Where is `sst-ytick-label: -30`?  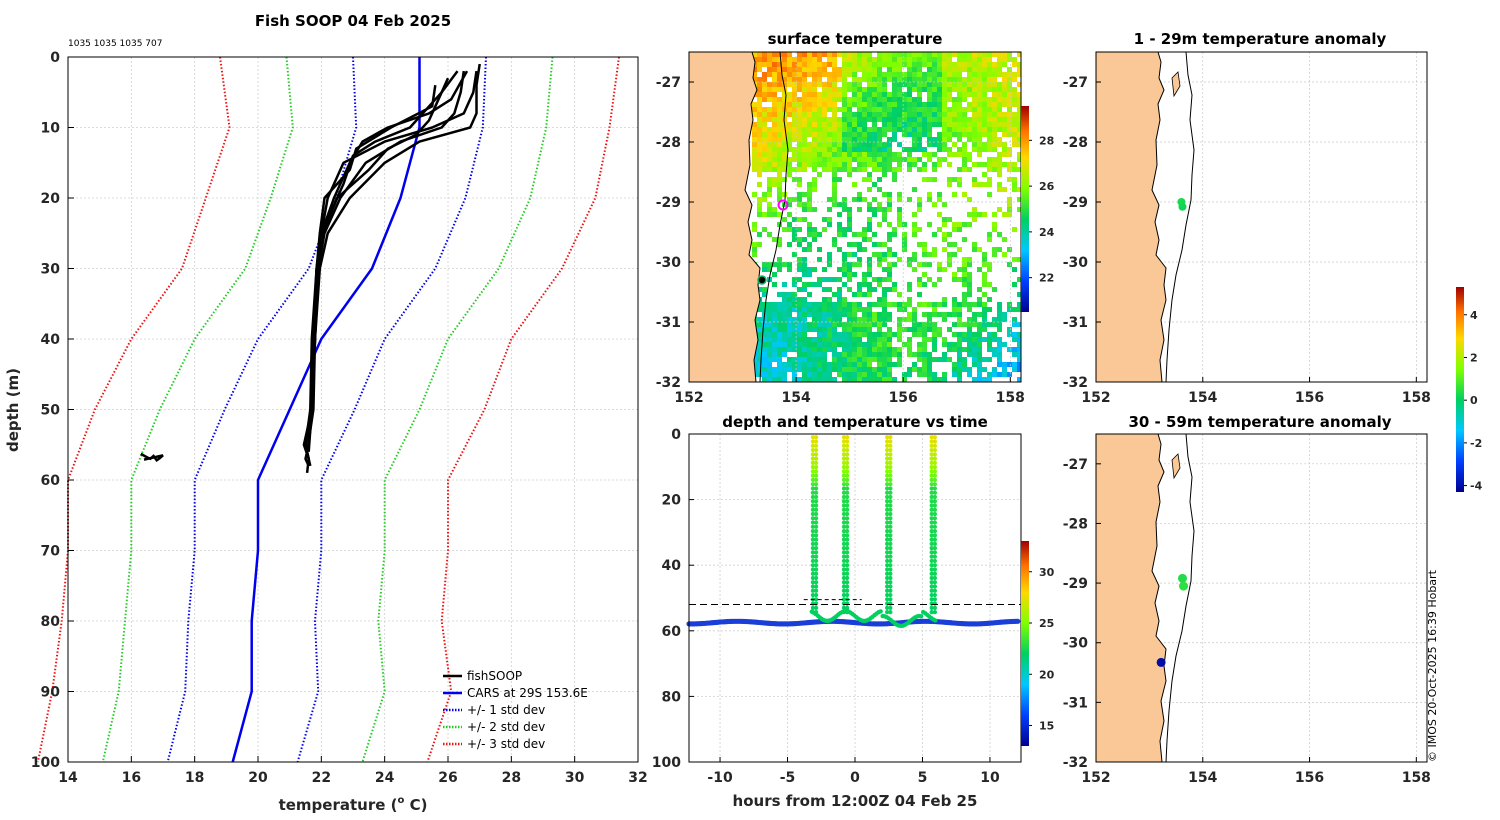
sst-ytick-label: -30 is located at coordinates (669, 263).